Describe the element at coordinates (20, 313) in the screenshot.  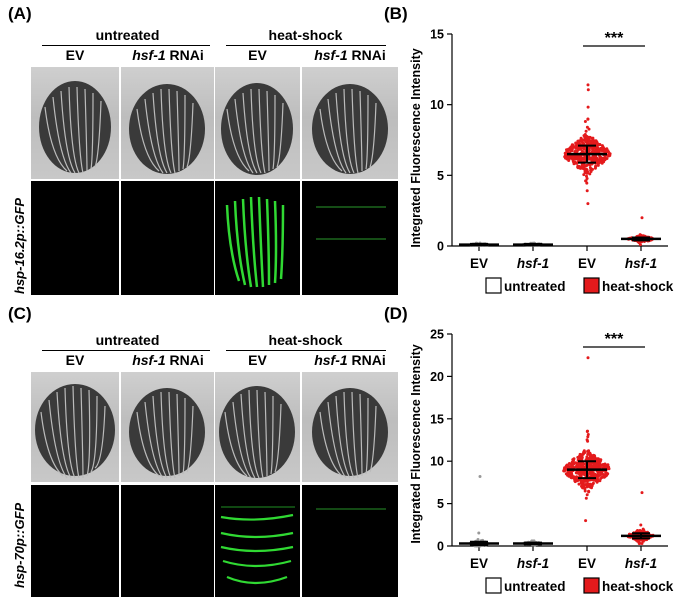
I see `panel-label-c: (C)` at that location.